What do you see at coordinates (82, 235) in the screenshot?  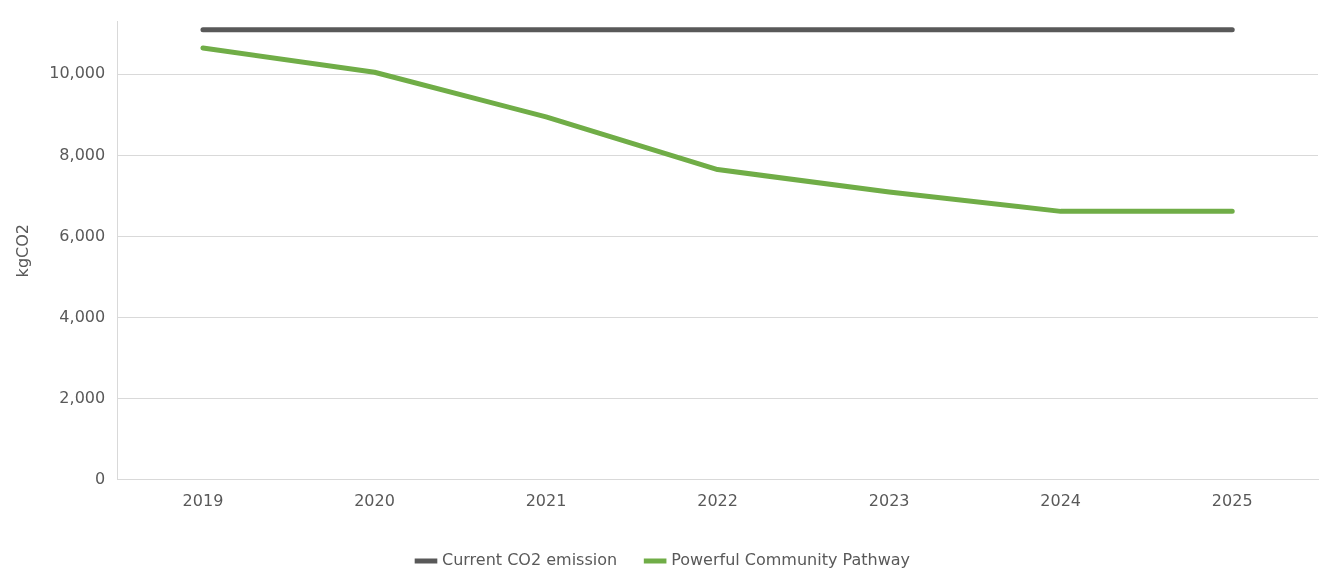 I see `y-tick-label: 6,000` at bounding box center [82, 235].